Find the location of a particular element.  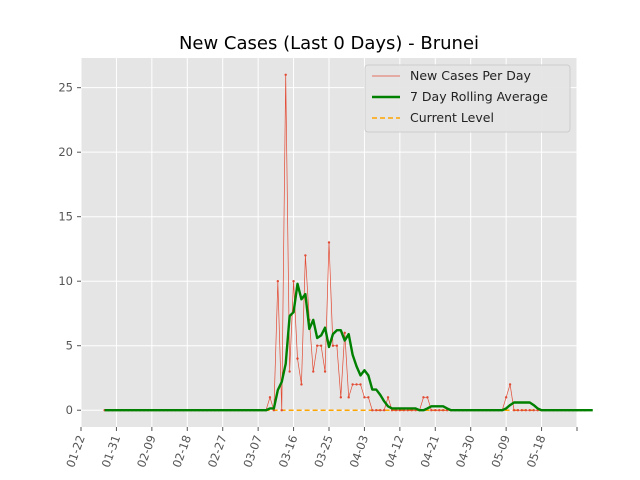

y-tick-label: 5 is located at coordinates (69, 346).